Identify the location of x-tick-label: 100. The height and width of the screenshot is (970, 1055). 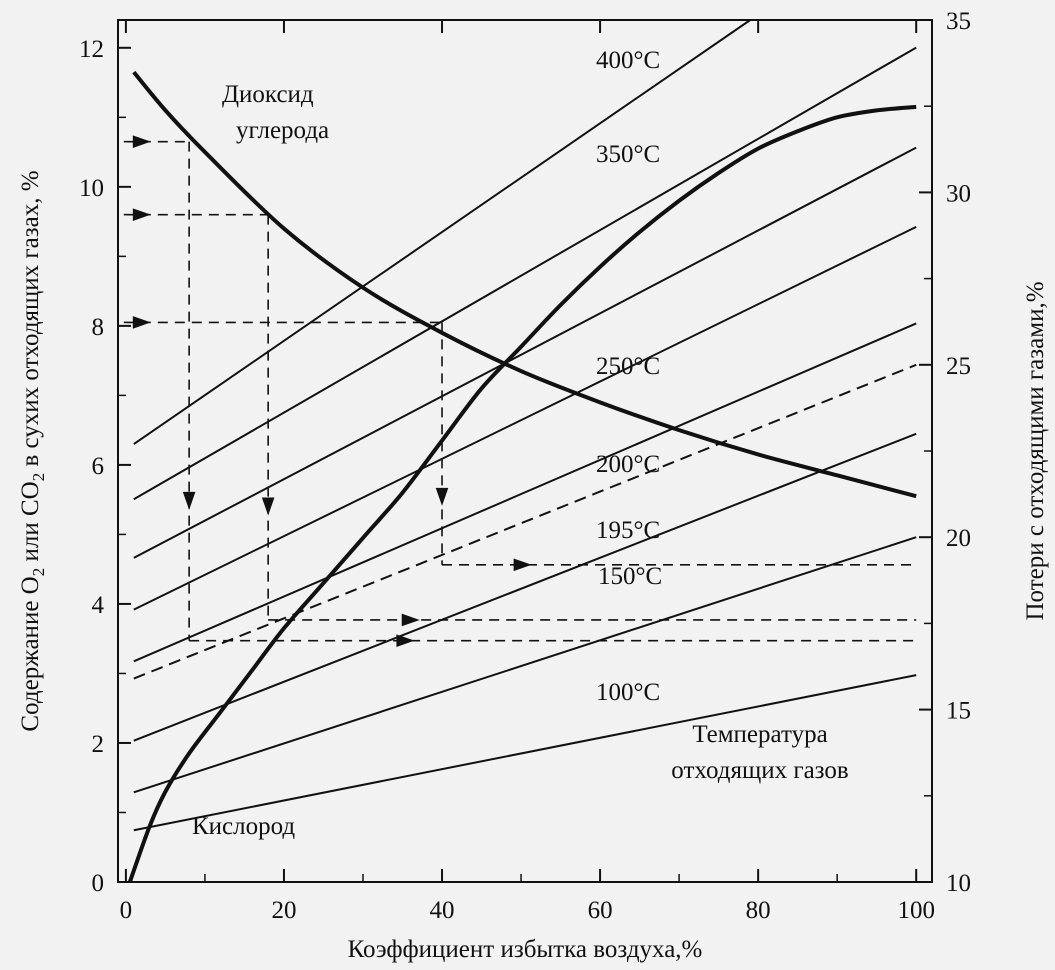
(916, 910).